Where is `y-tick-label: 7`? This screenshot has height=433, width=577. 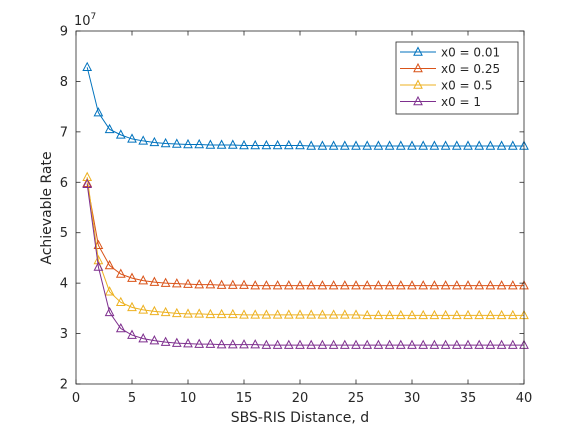
y-tick-label: 7 is located at coordinates (64, 132).